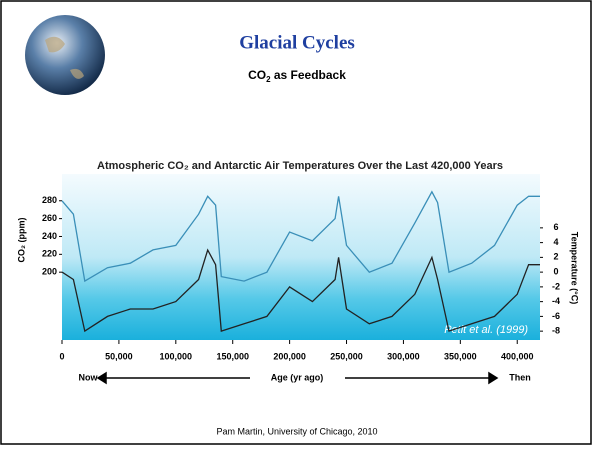 This screenshot has width=592, height=450. I want to click on subtitle-main: CO, so click(257, 75).